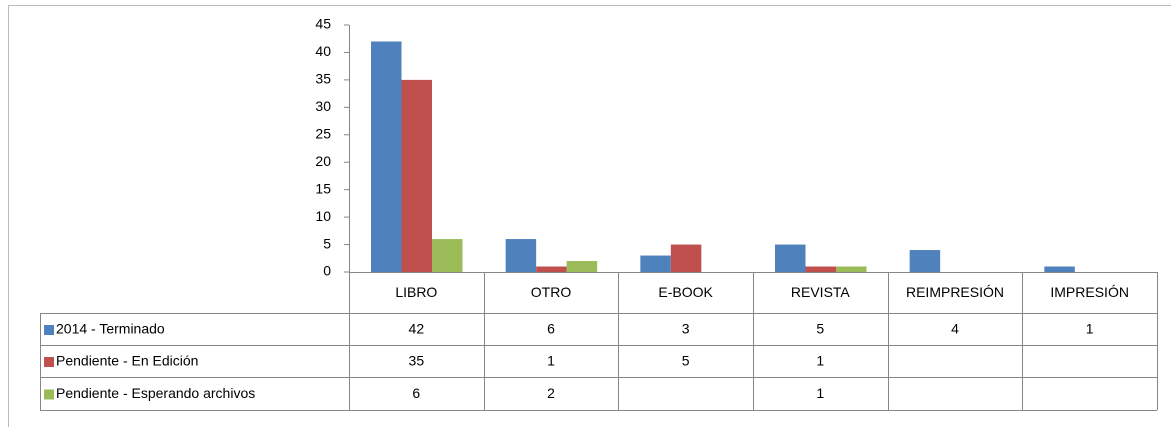 This screenshot has height=427, width=1171. I want to click on category-label: REVISTA, so click(821, 292).